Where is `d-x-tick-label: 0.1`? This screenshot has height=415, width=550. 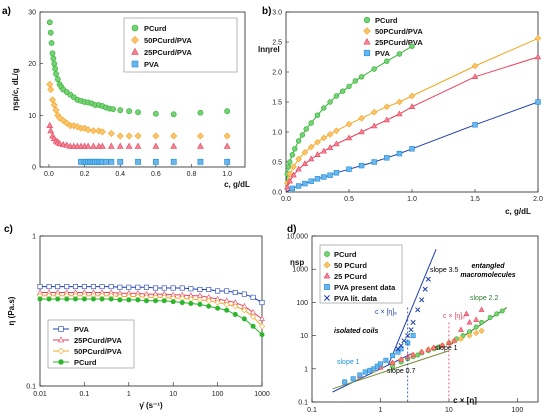 d-x-tick-label: 0.1 is located at coordinates (312, 410).